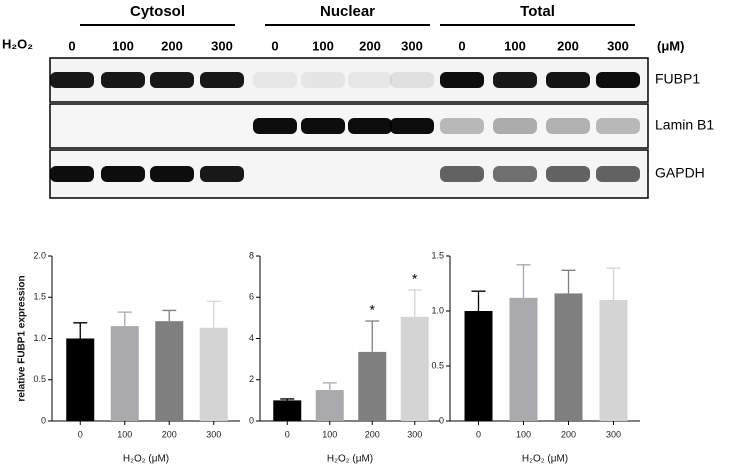 Image resolution: width=730 pixels, height=467 pixels. Describe the element at coordinates (39, 255) in the screenshot. I see `y-tick-label: 2.0` at that location.